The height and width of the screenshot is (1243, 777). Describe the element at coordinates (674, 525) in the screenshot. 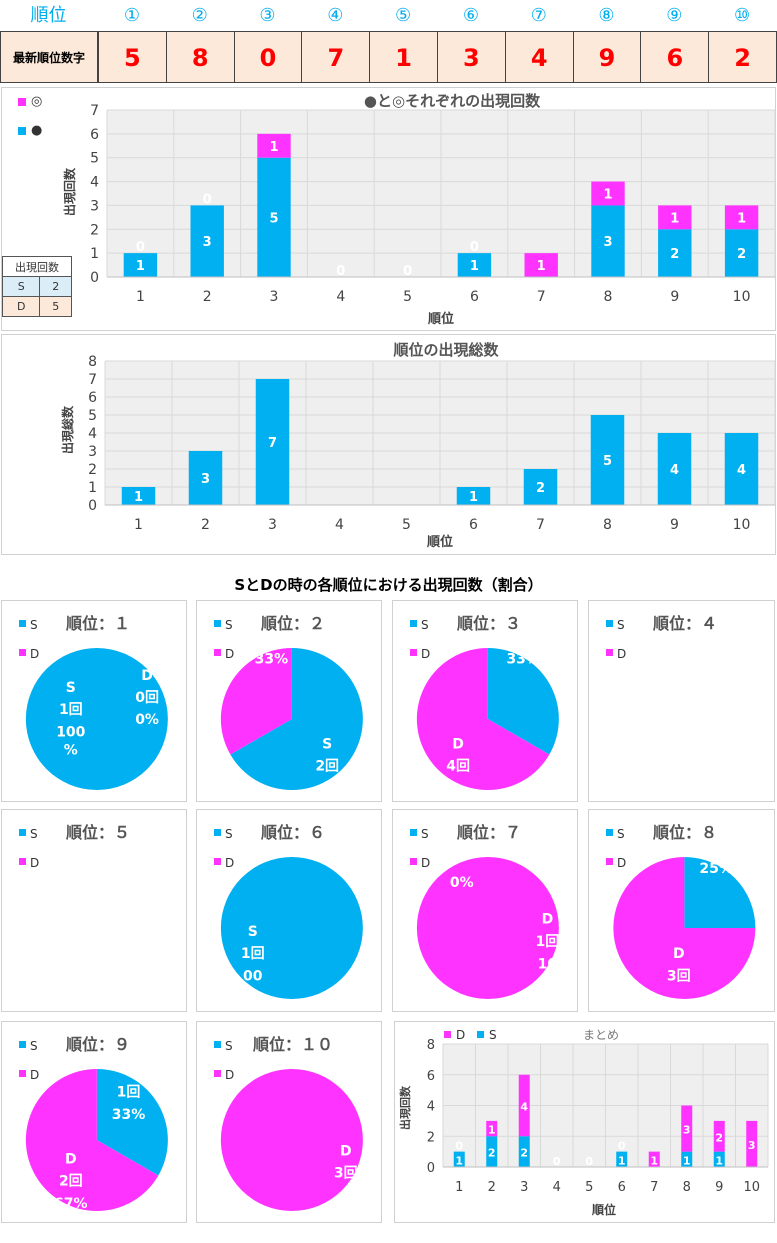

I see `x-tick-label: 9` at that location.